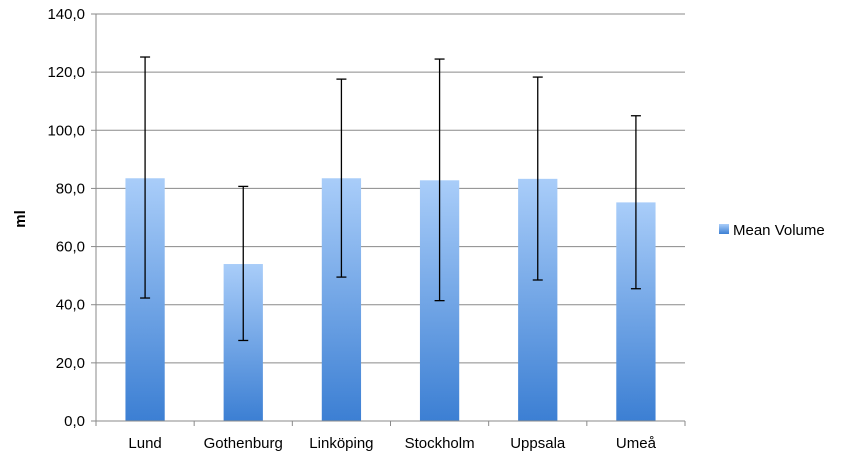 The image size is (843, 457). Describe the element at coordinates (538, 443) in the screenshot. I see `x-tick-label: Uppsala` at that location.